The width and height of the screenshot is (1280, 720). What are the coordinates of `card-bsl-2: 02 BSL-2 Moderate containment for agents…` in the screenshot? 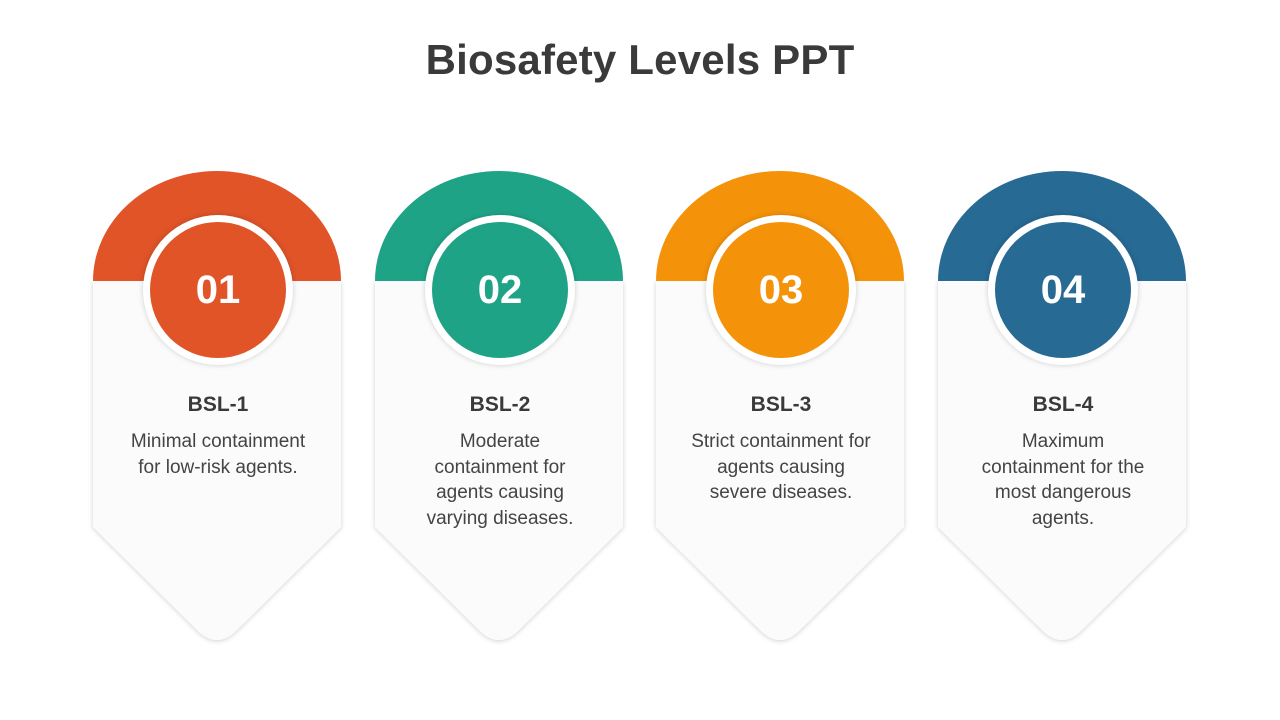 It's located at (500, 407).